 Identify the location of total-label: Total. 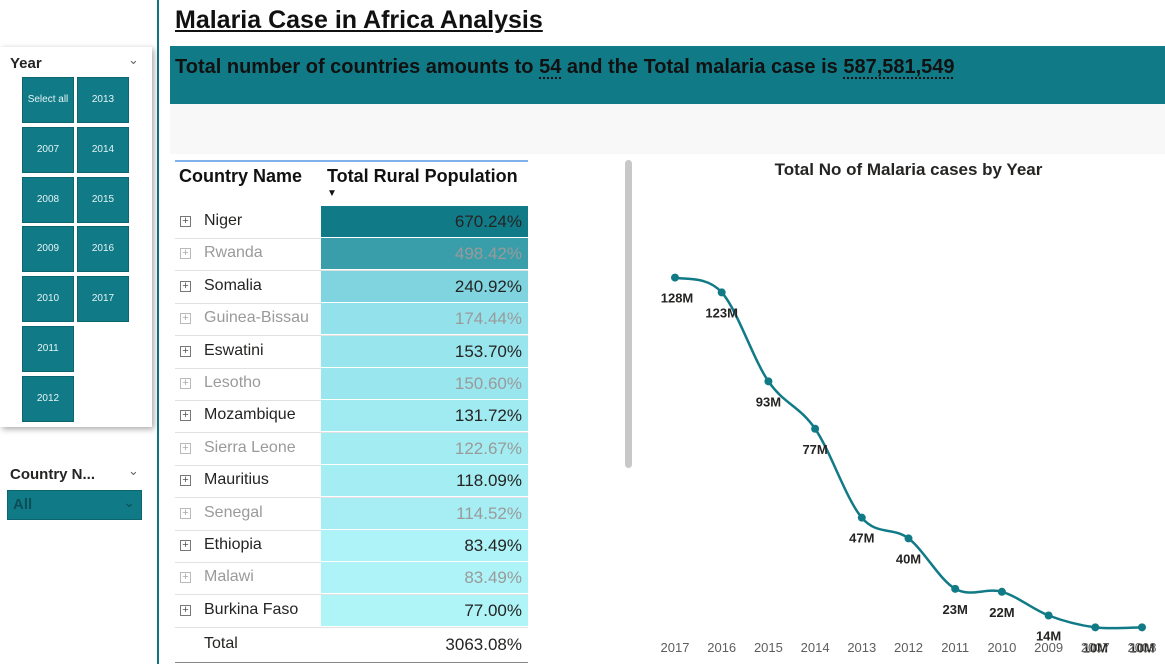
(221, 643).